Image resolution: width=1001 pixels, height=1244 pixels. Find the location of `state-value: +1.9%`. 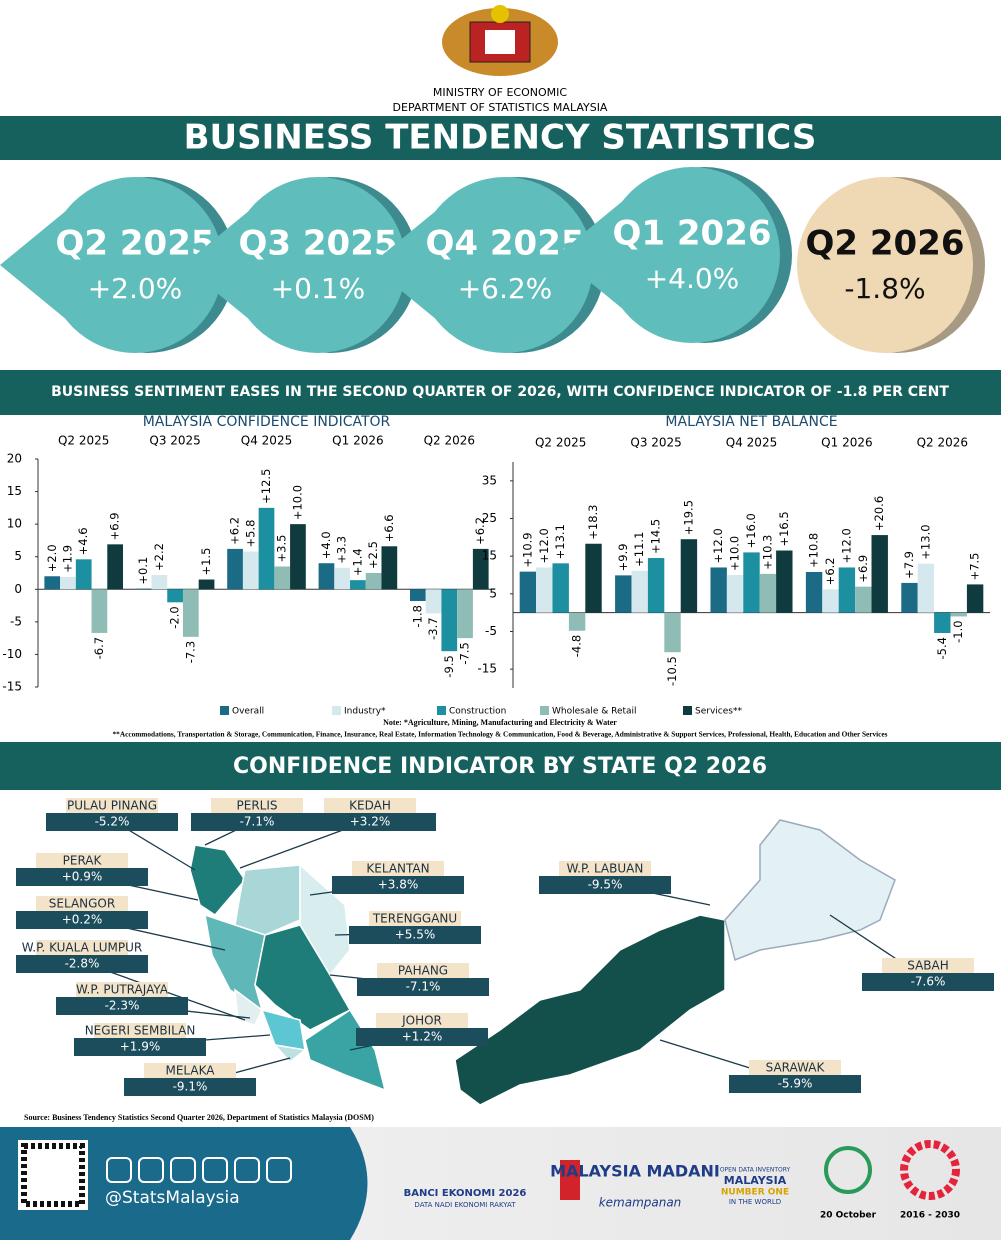

state-value: +1.9% is located at coordinates (140, 1047).